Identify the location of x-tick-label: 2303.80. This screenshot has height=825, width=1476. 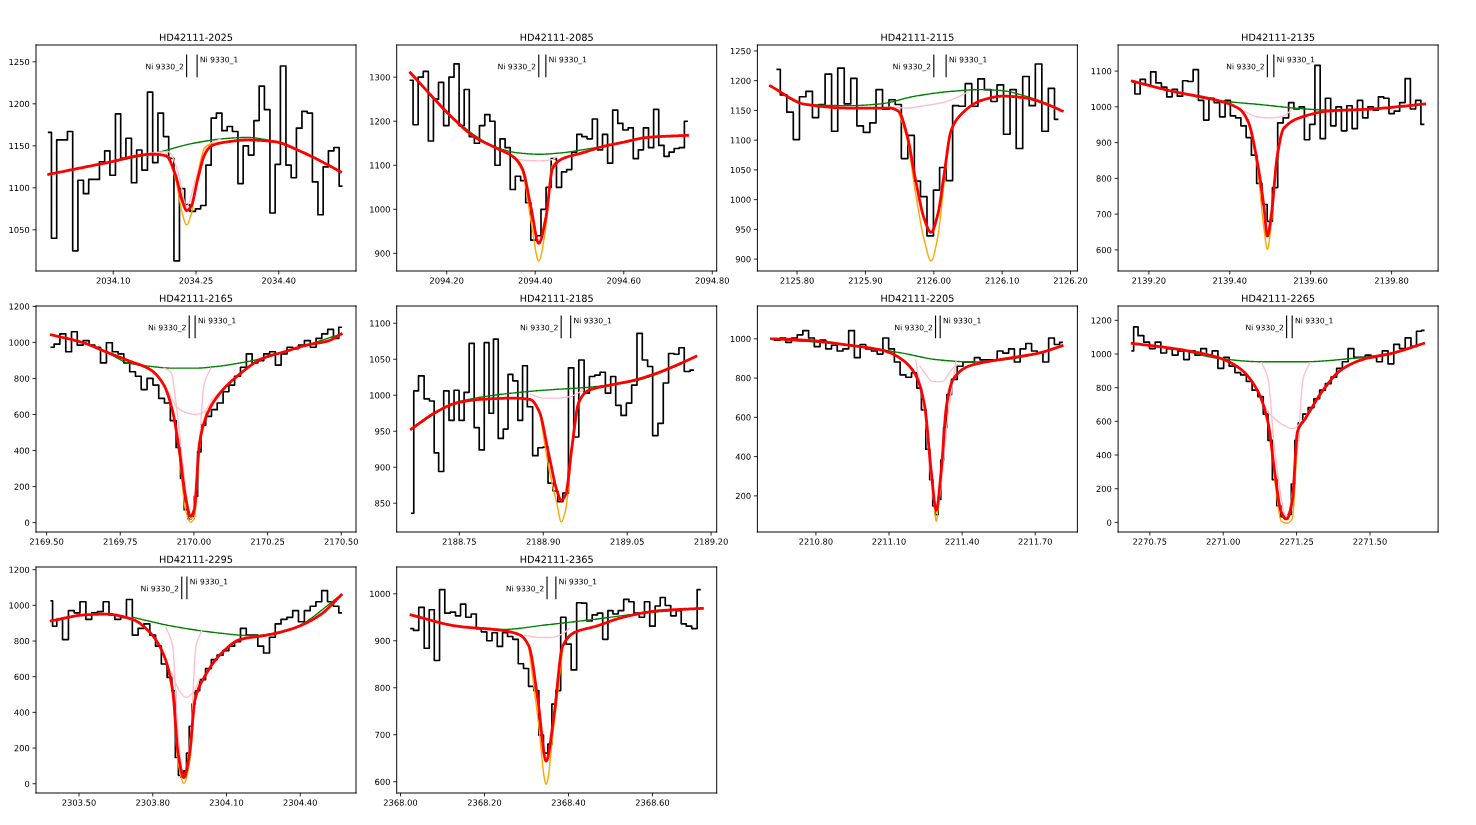
(153, 802).